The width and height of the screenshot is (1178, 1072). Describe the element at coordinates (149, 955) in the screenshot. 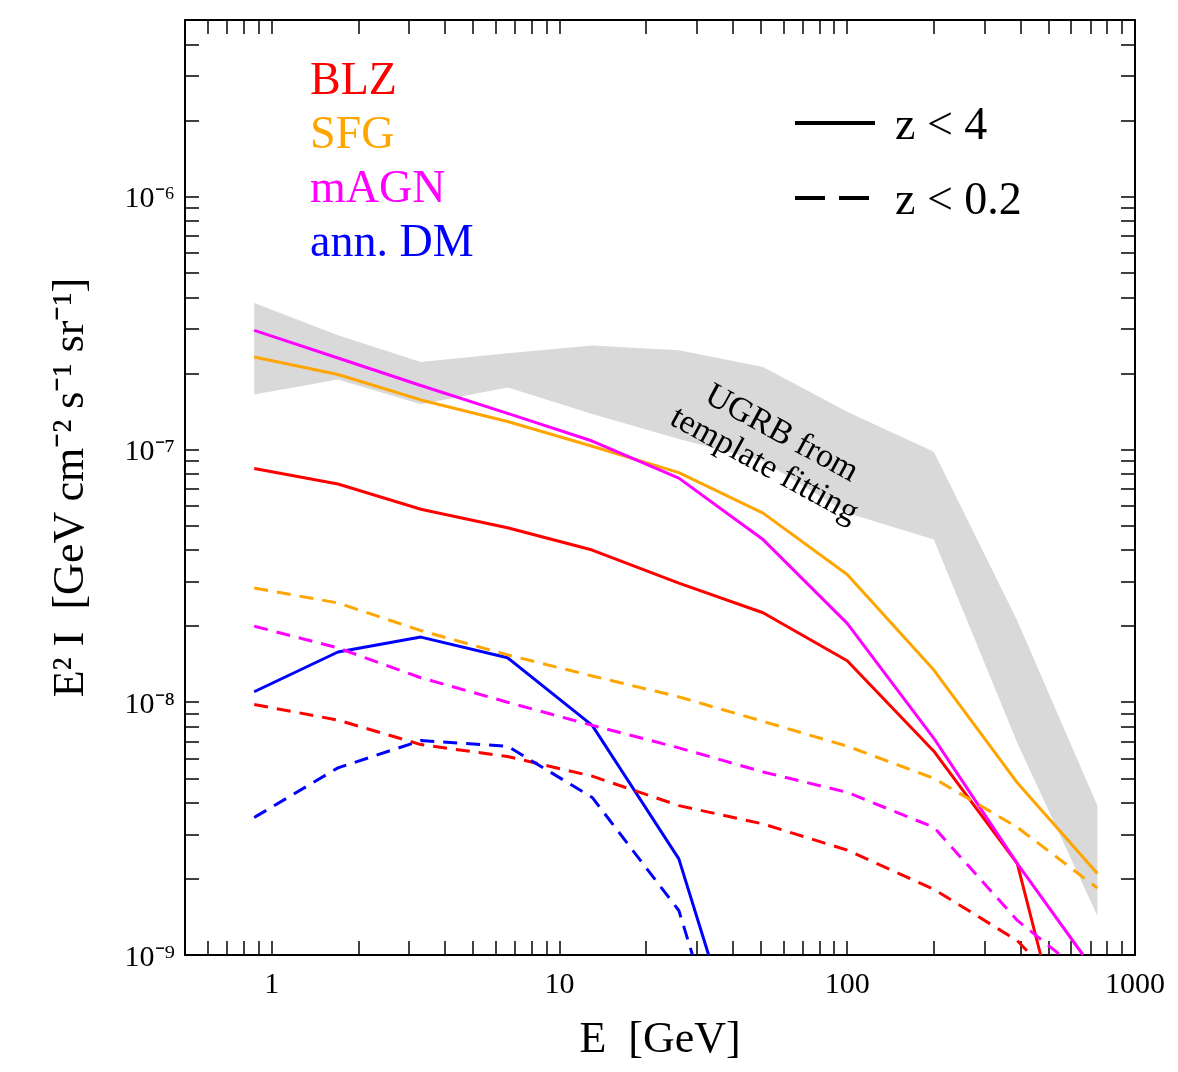

I see `y-tick-label: 10⁻⁹` at that location.